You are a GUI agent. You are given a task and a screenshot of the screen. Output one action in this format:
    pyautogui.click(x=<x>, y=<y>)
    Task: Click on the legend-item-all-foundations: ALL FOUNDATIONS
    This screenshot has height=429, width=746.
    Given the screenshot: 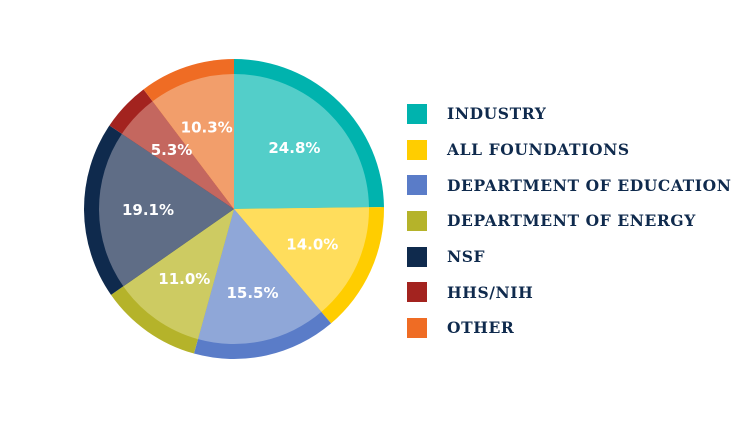 What is the action you would take?
    pyautogui.click(x=569, y=150)
    